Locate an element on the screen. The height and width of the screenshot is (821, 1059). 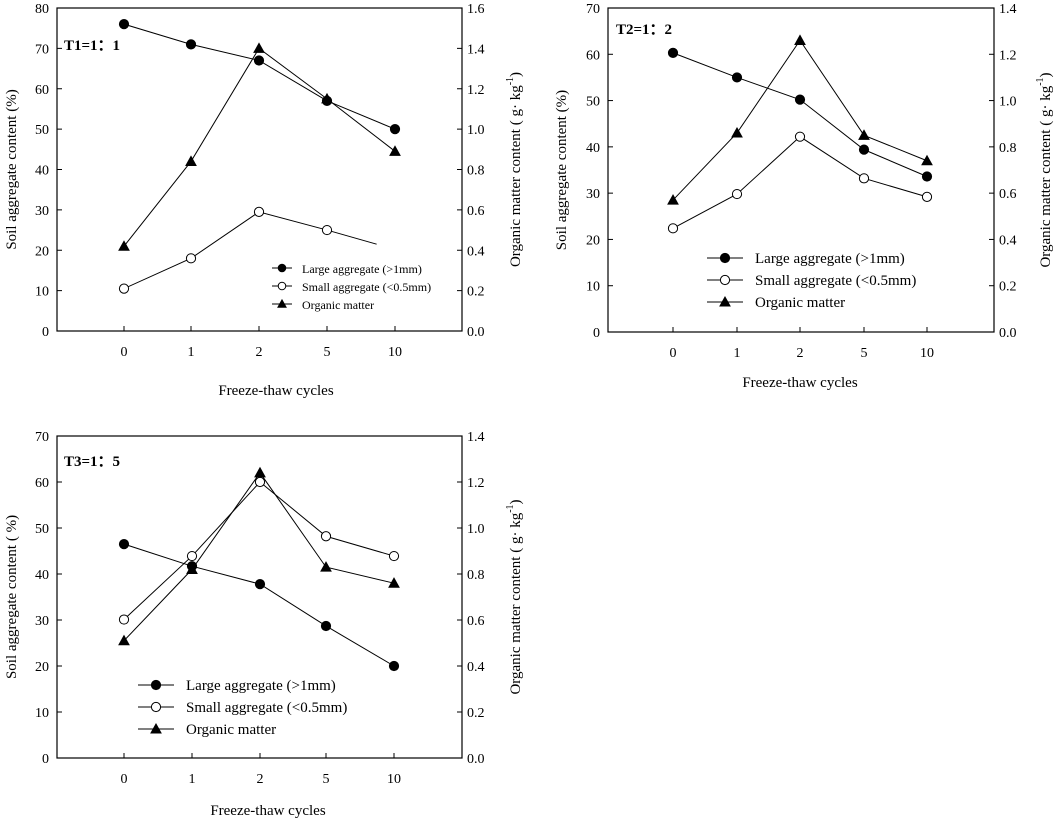
plot-frame is located at coordinates (801, 170).